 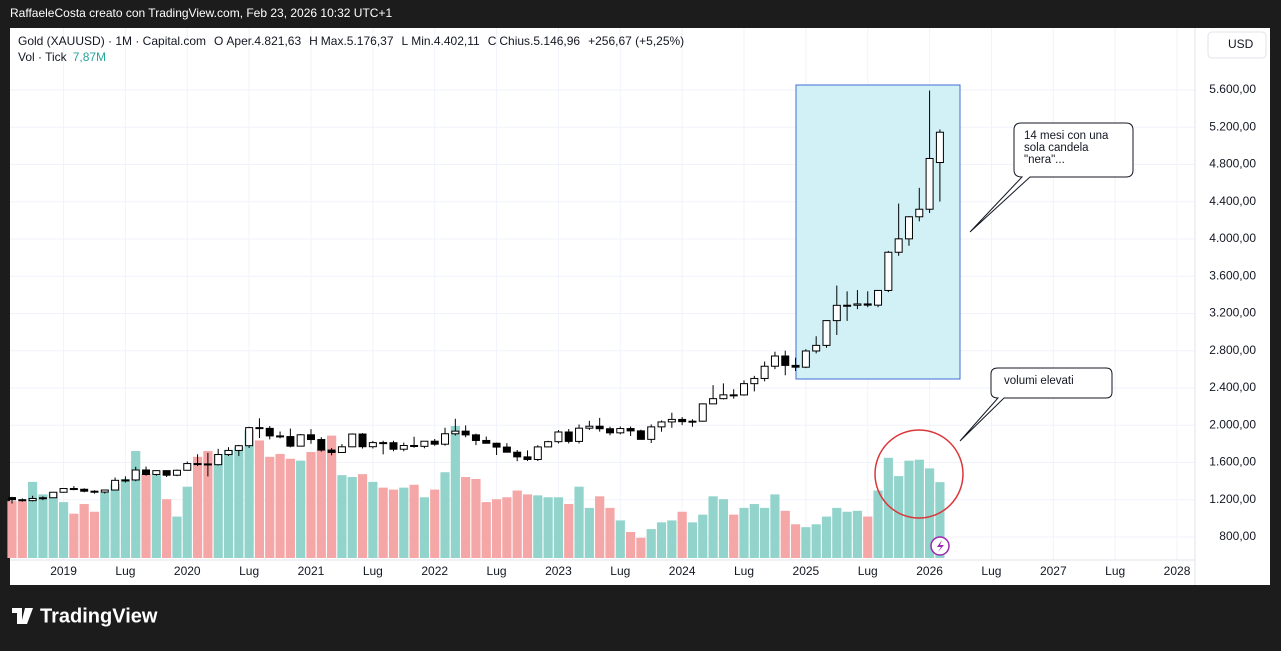 I want to click on y-tick-label: 4.400,00, so click(x=1232, y=201).